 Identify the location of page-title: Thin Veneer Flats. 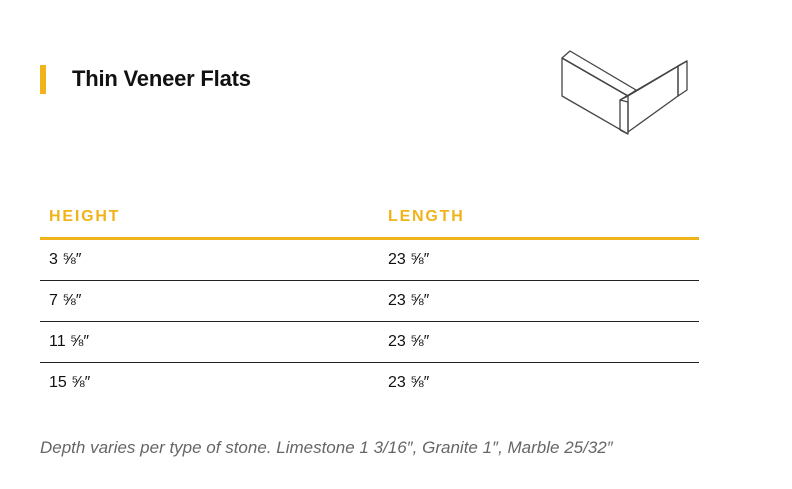
(161, 78).